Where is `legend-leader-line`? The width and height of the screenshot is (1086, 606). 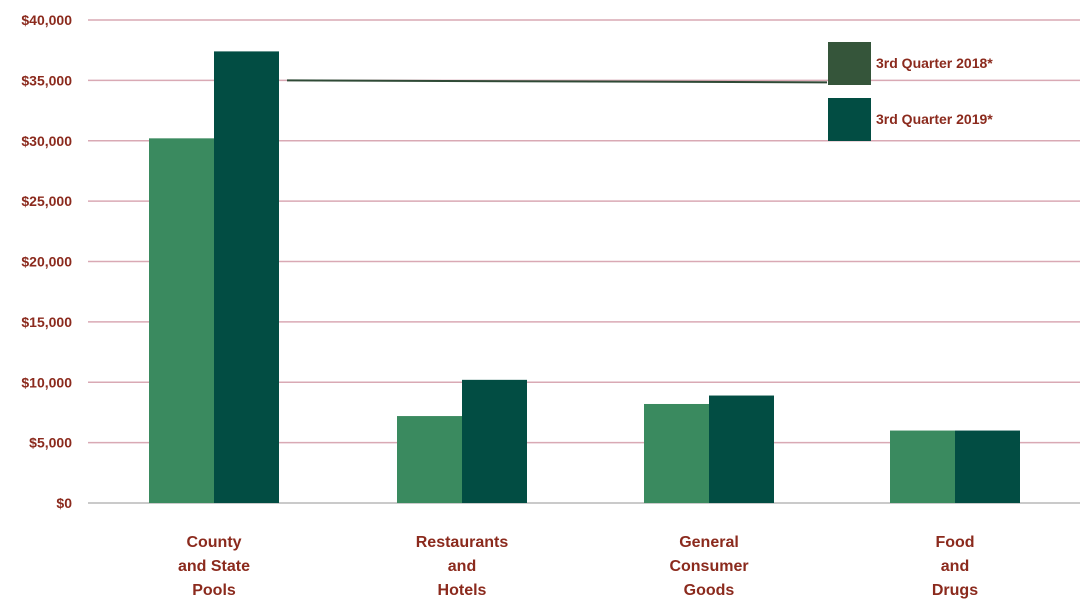
legend-leader-line is located at coordinates (557, 81).